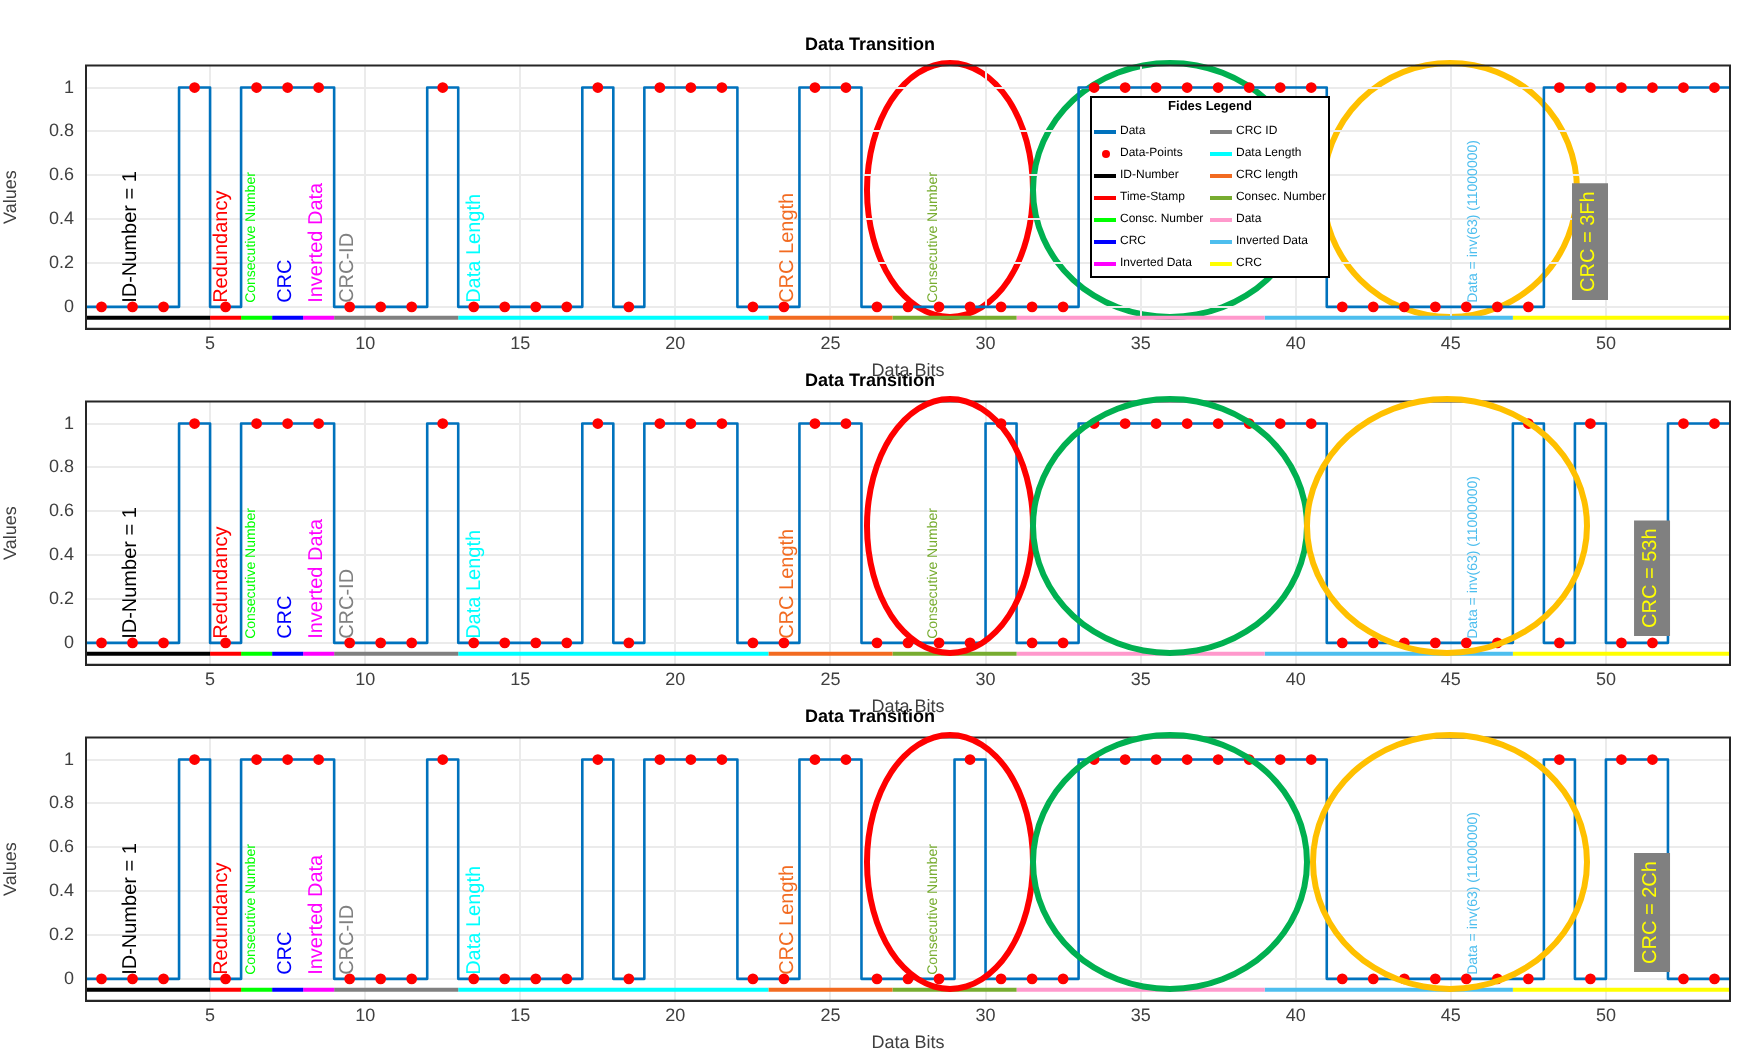 This screenshot has width=1740, height=1054. I want to click on annotation: CRC = 53h, so click(1650, 578).